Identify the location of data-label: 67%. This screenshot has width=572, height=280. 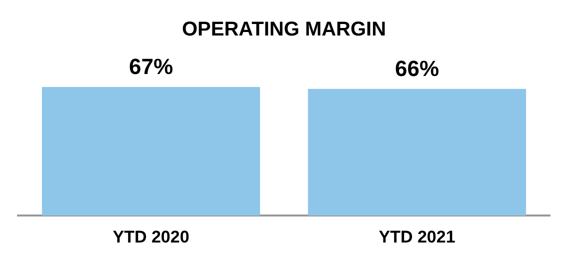
(151, 67).